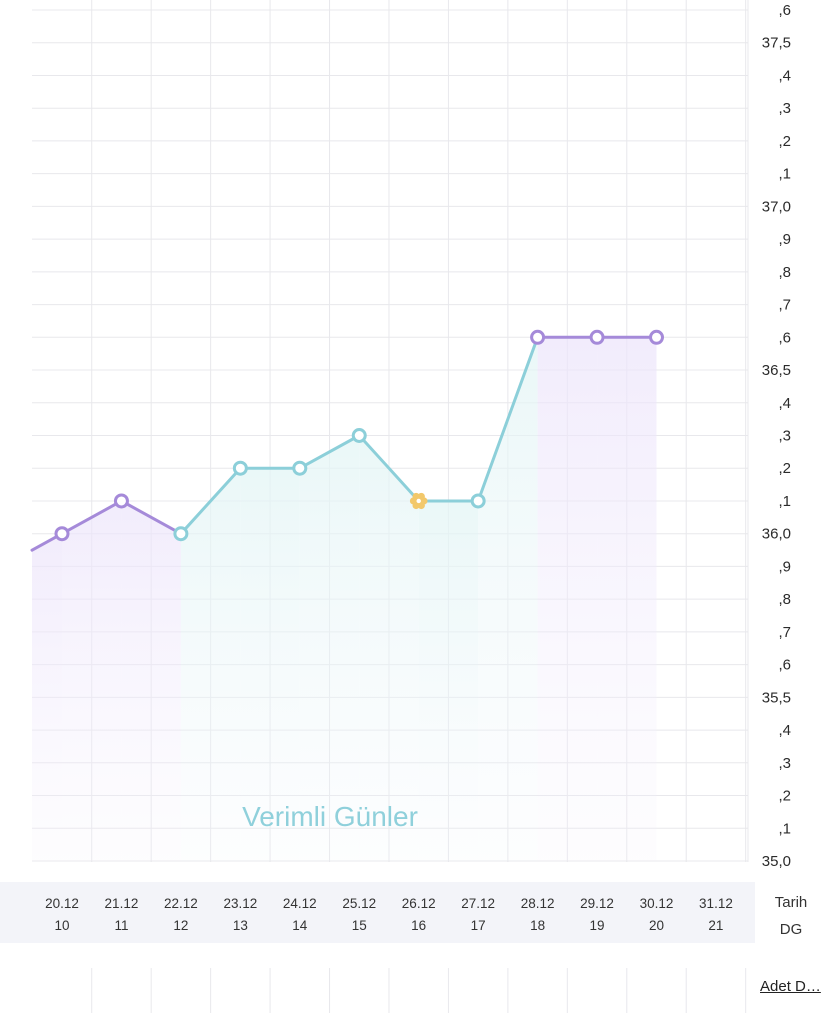  What do you see at coordinates (181, 903) in the screenshot?
I see `x-tick-date: 22.12` at bounding box center [181, 903].